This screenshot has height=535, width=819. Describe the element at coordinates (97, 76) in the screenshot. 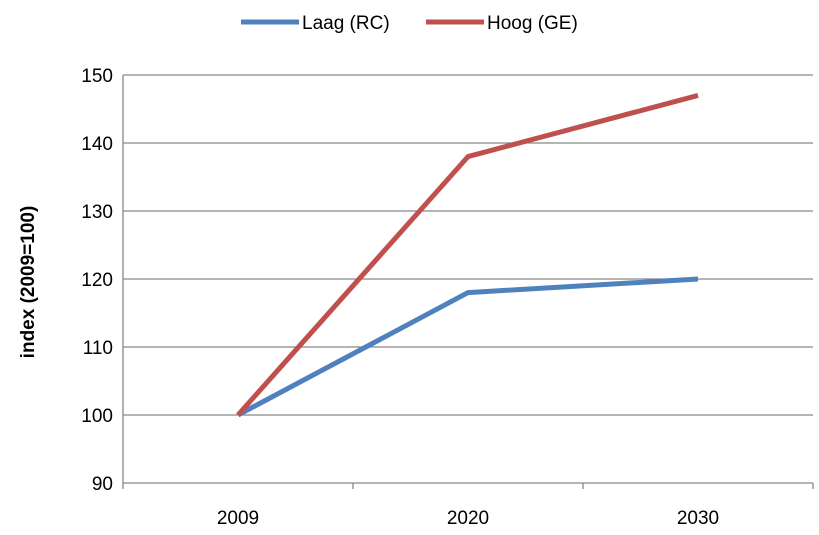

I see `y-tick-label: 150` at that location.